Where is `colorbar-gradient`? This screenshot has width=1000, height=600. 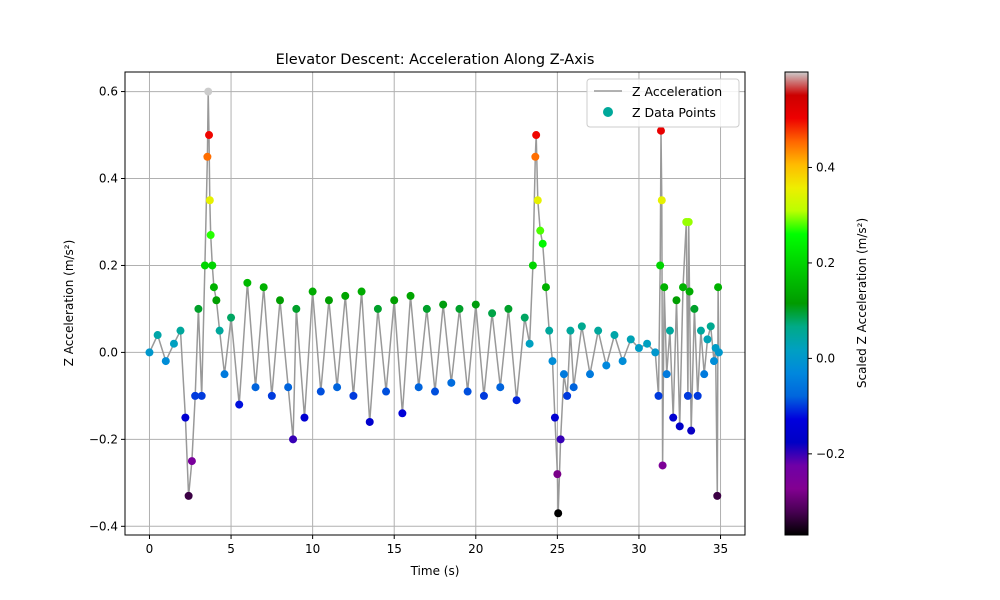
colorbar-gradient is located at coordinates (796, 303).